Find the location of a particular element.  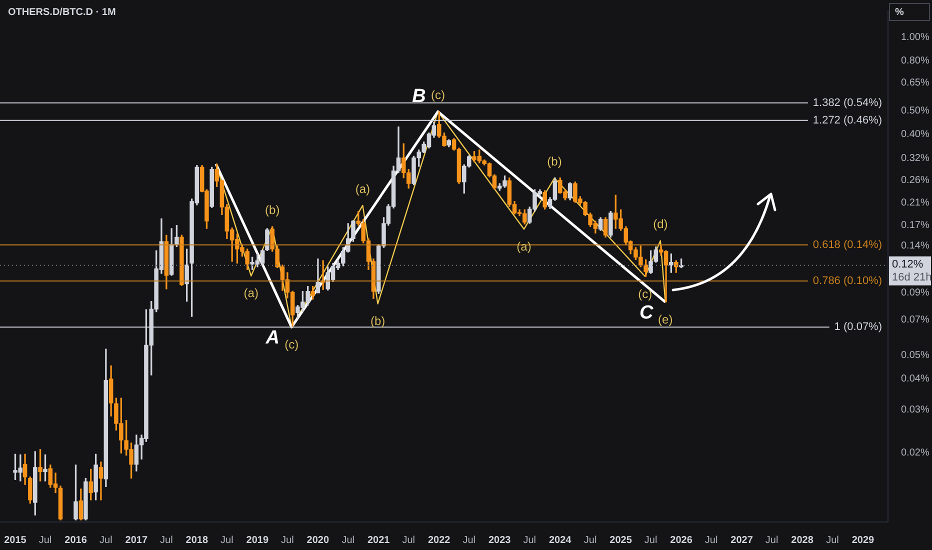

x-tick-label: 2028 is located at coordinates (802, 540).